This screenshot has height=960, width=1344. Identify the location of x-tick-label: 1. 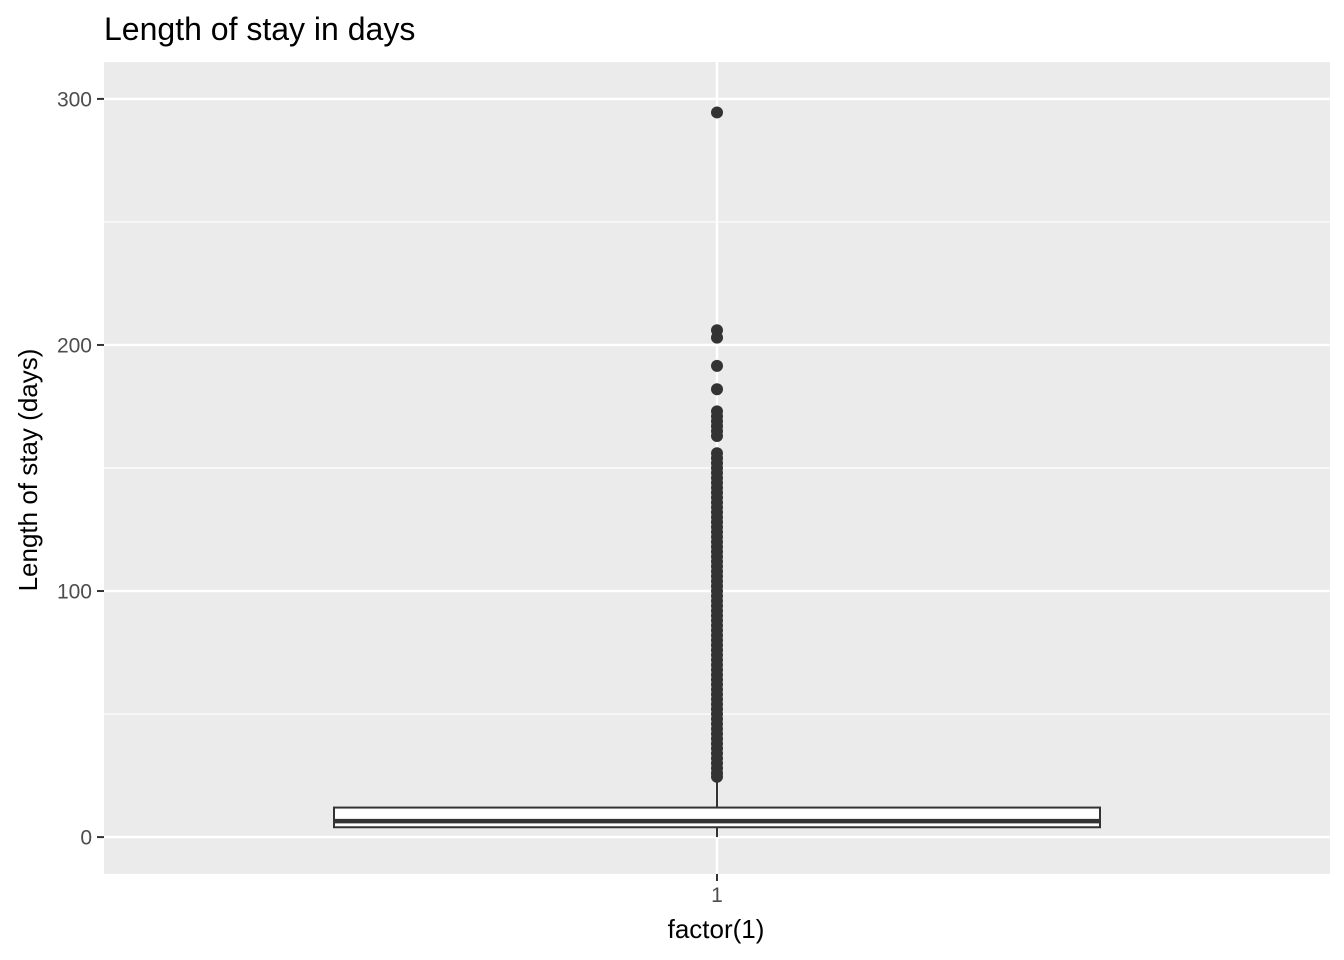
(717, 895).